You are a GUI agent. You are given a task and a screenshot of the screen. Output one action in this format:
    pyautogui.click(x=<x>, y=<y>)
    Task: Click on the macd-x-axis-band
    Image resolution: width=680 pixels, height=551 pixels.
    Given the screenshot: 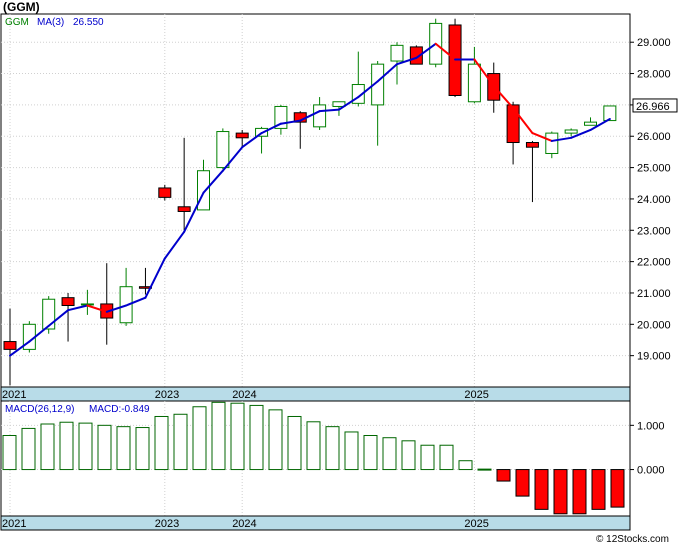 What is the action you would take?
    pyautogui.click(x=315, y=523)
    